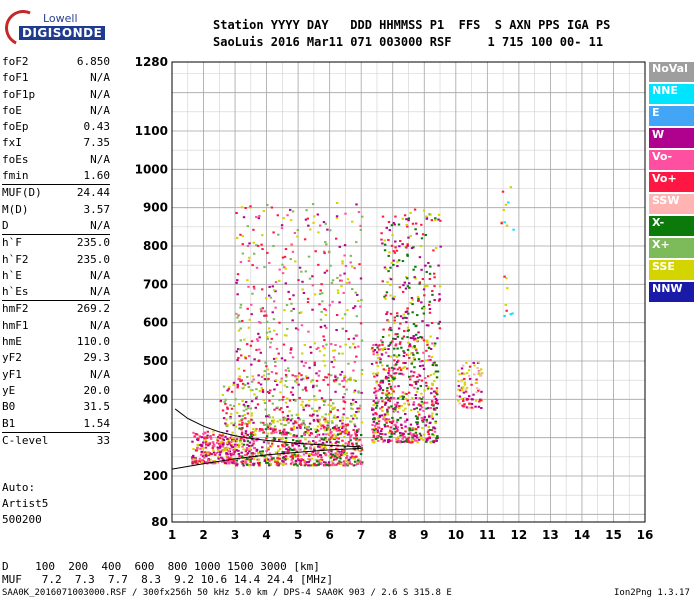  Describe the element at coordinates (155, 323) in the screenshot. I see `y-tick-label: 600` at that location.